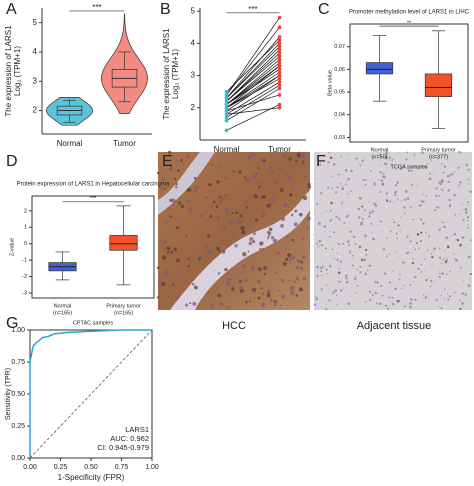 This screenshot has width=474, height=486. I want to click on y-tick-label: -3, so click(24, 294).